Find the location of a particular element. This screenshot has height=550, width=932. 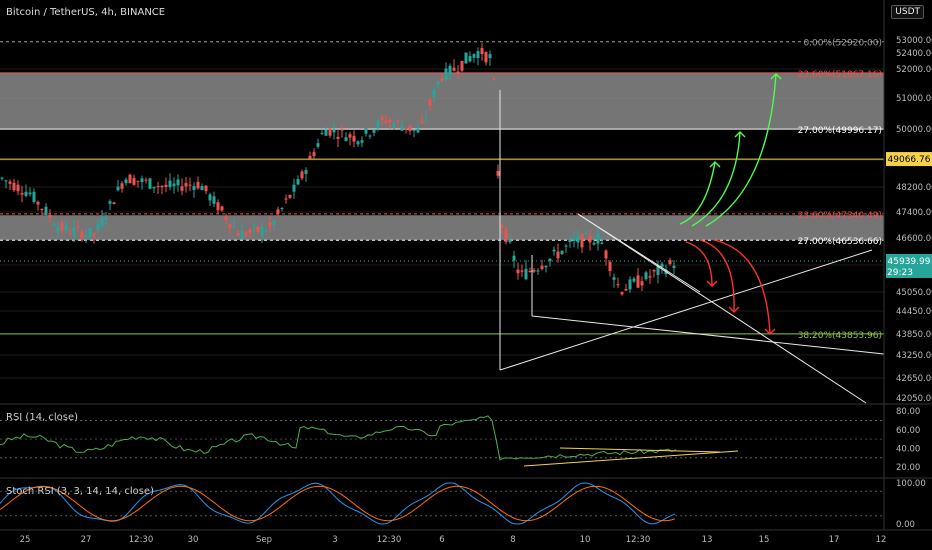

time-tick: 6 is located at coordinates (441, 540).